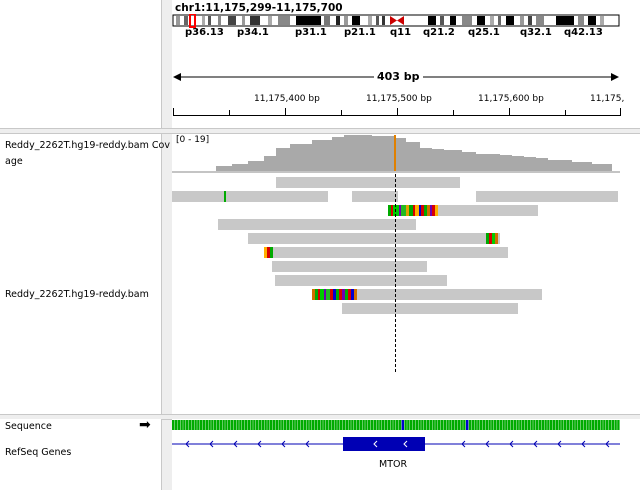 The height and width of the screenshot is (490, 640). What do you see at coordinates (81, 64) in the screenshot?
I see `header-left-panel` at bounding box center [81, 64].